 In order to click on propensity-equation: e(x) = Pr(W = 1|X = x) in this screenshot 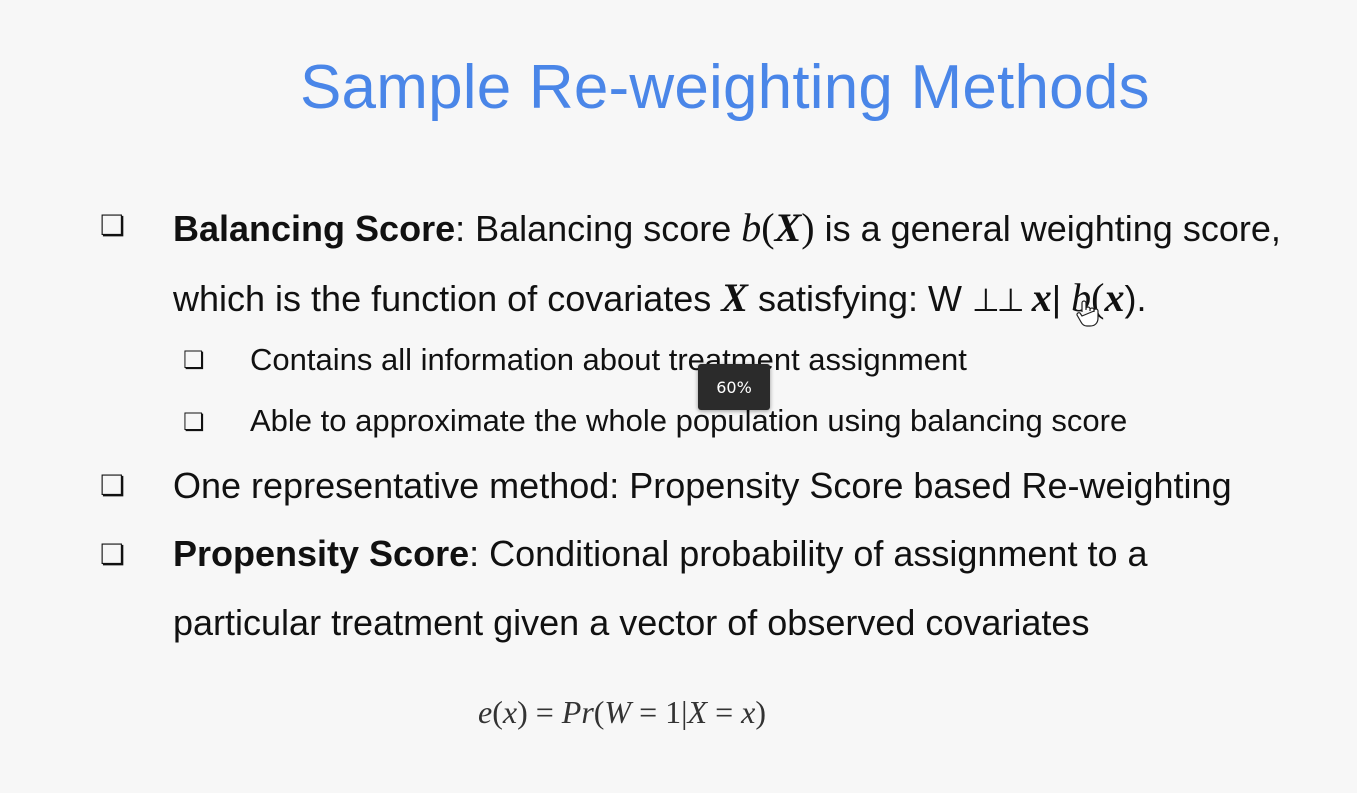, I will do `click(622, 712)`.